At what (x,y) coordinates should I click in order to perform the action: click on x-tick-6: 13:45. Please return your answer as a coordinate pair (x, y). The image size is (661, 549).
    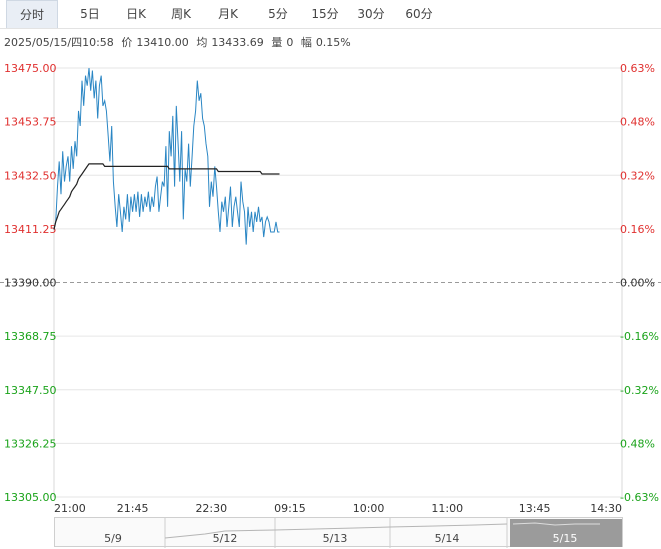
    Looking at the image, I should click on (535, 508).